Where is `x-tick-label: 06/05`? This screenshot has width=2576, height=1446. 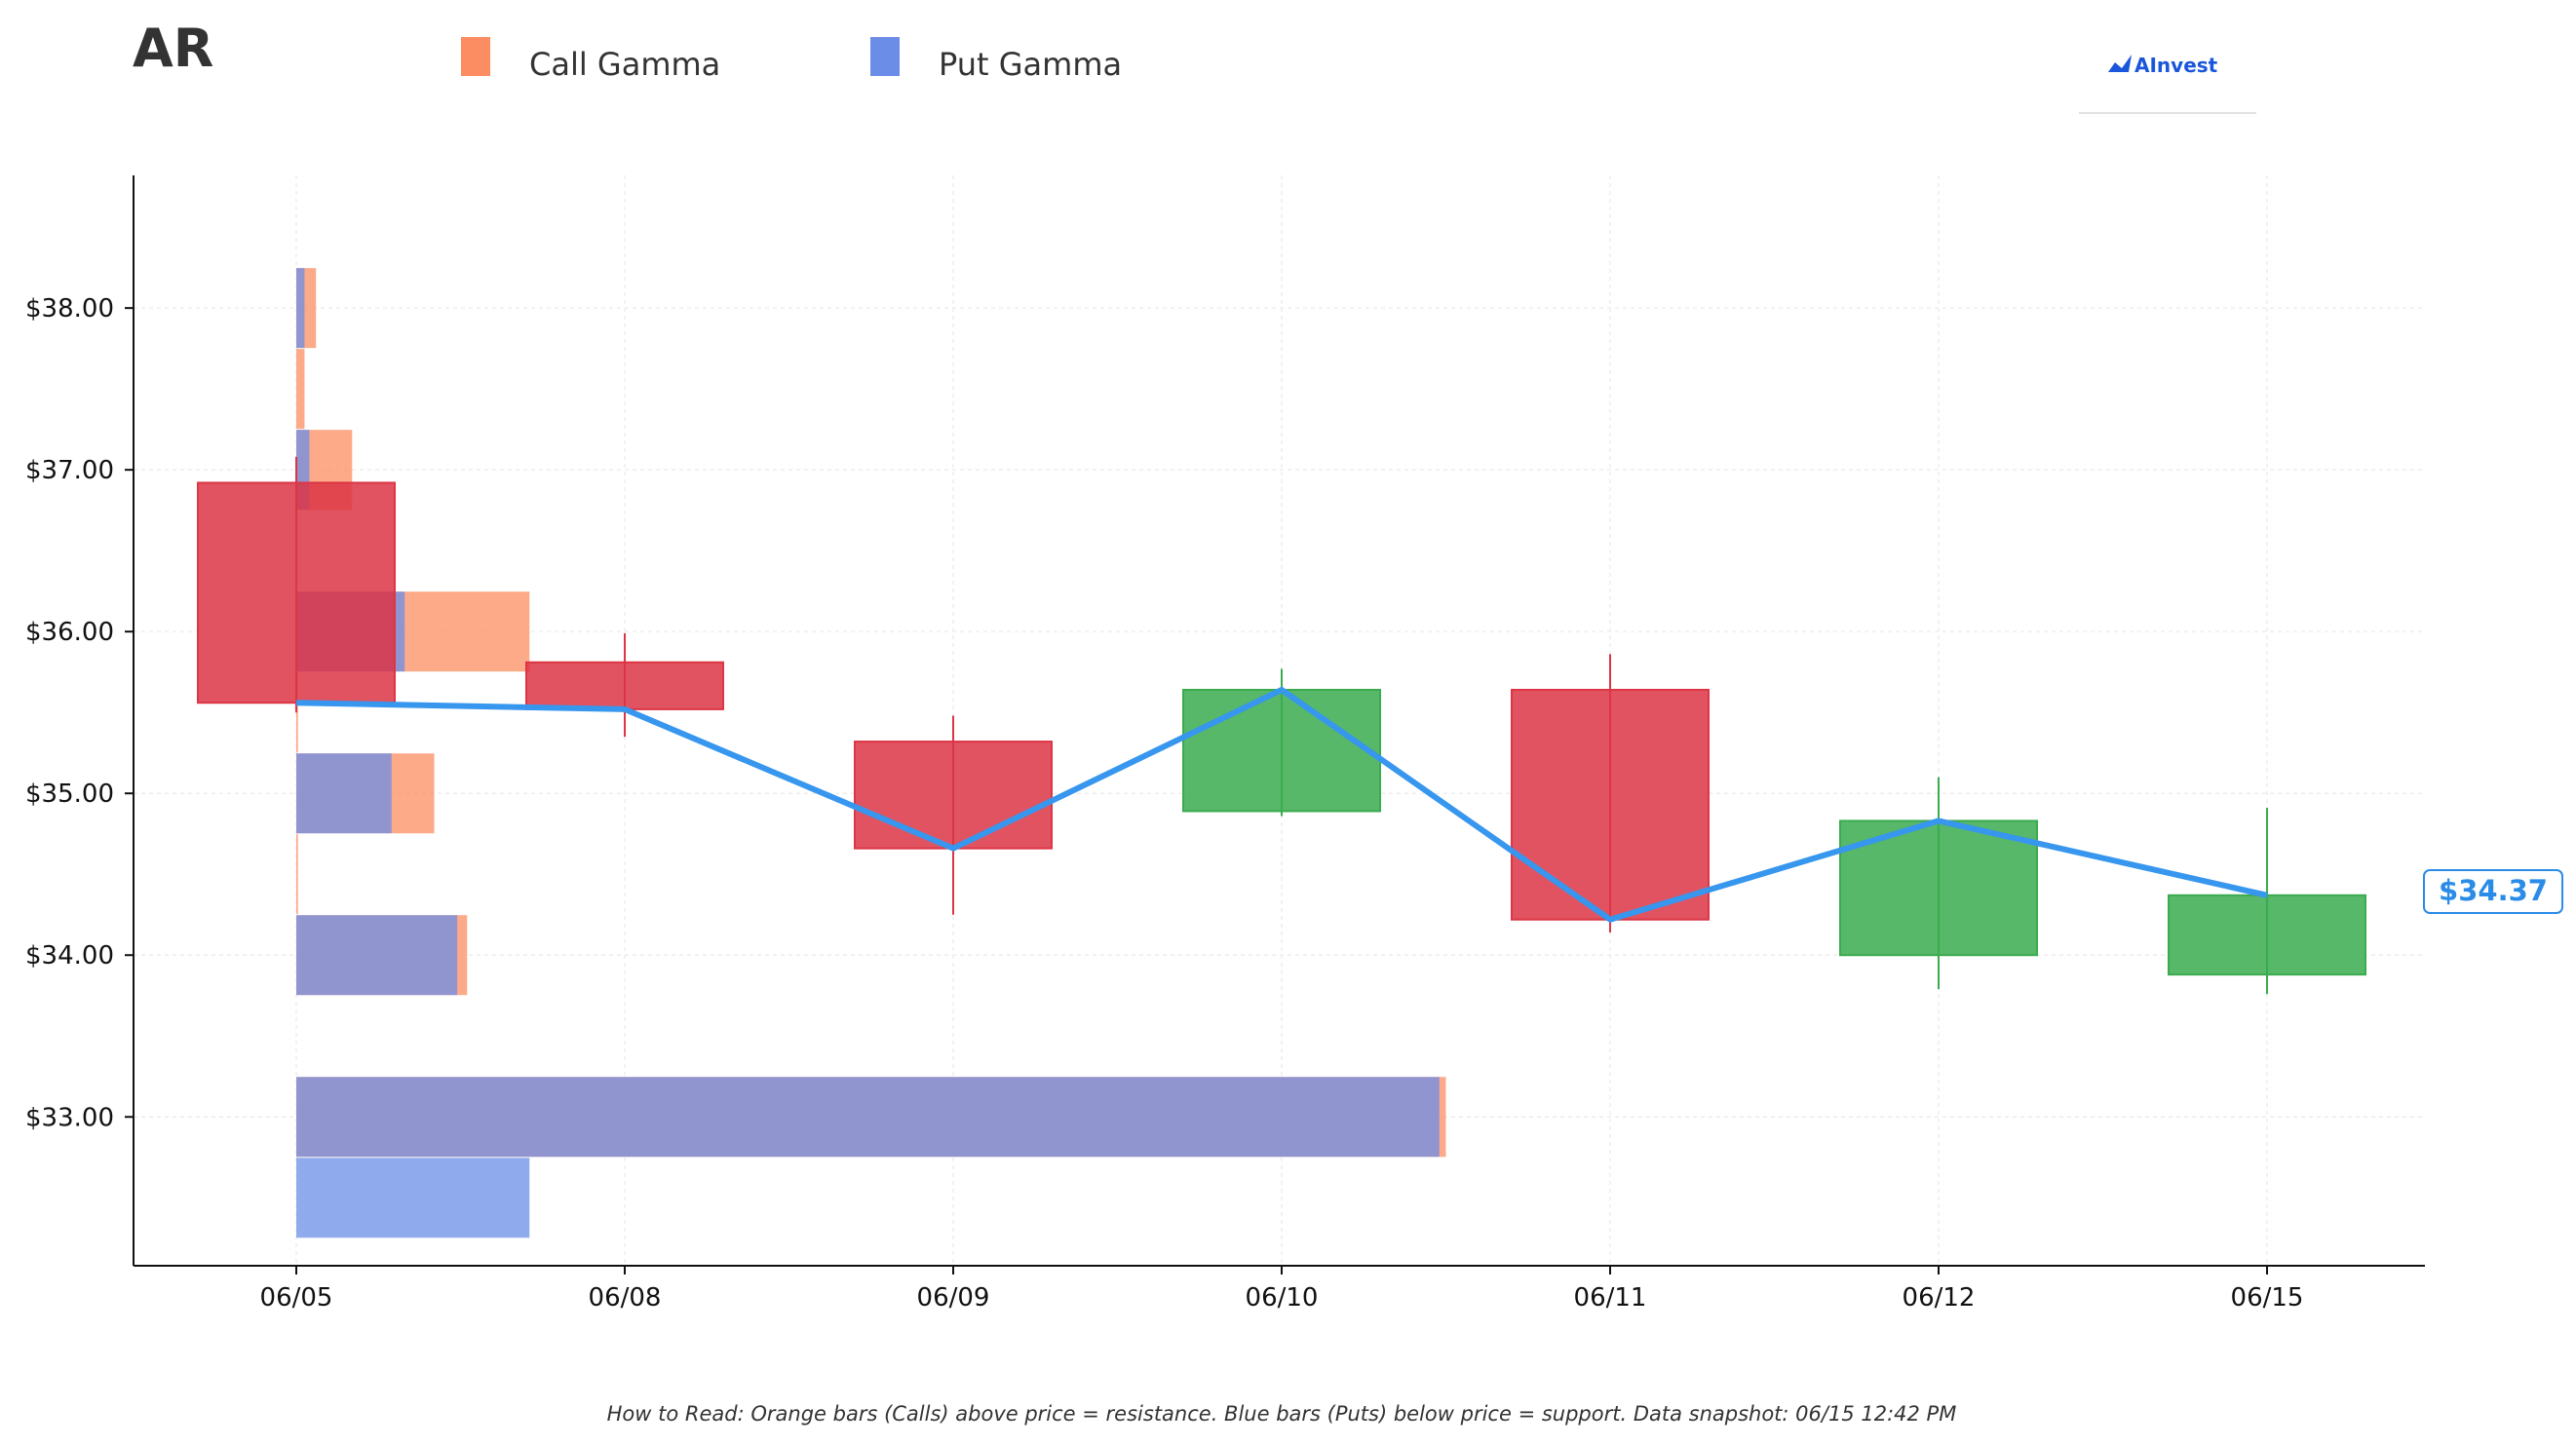
x-tick-label: 06/05 is located at coordinates (296, 1298).